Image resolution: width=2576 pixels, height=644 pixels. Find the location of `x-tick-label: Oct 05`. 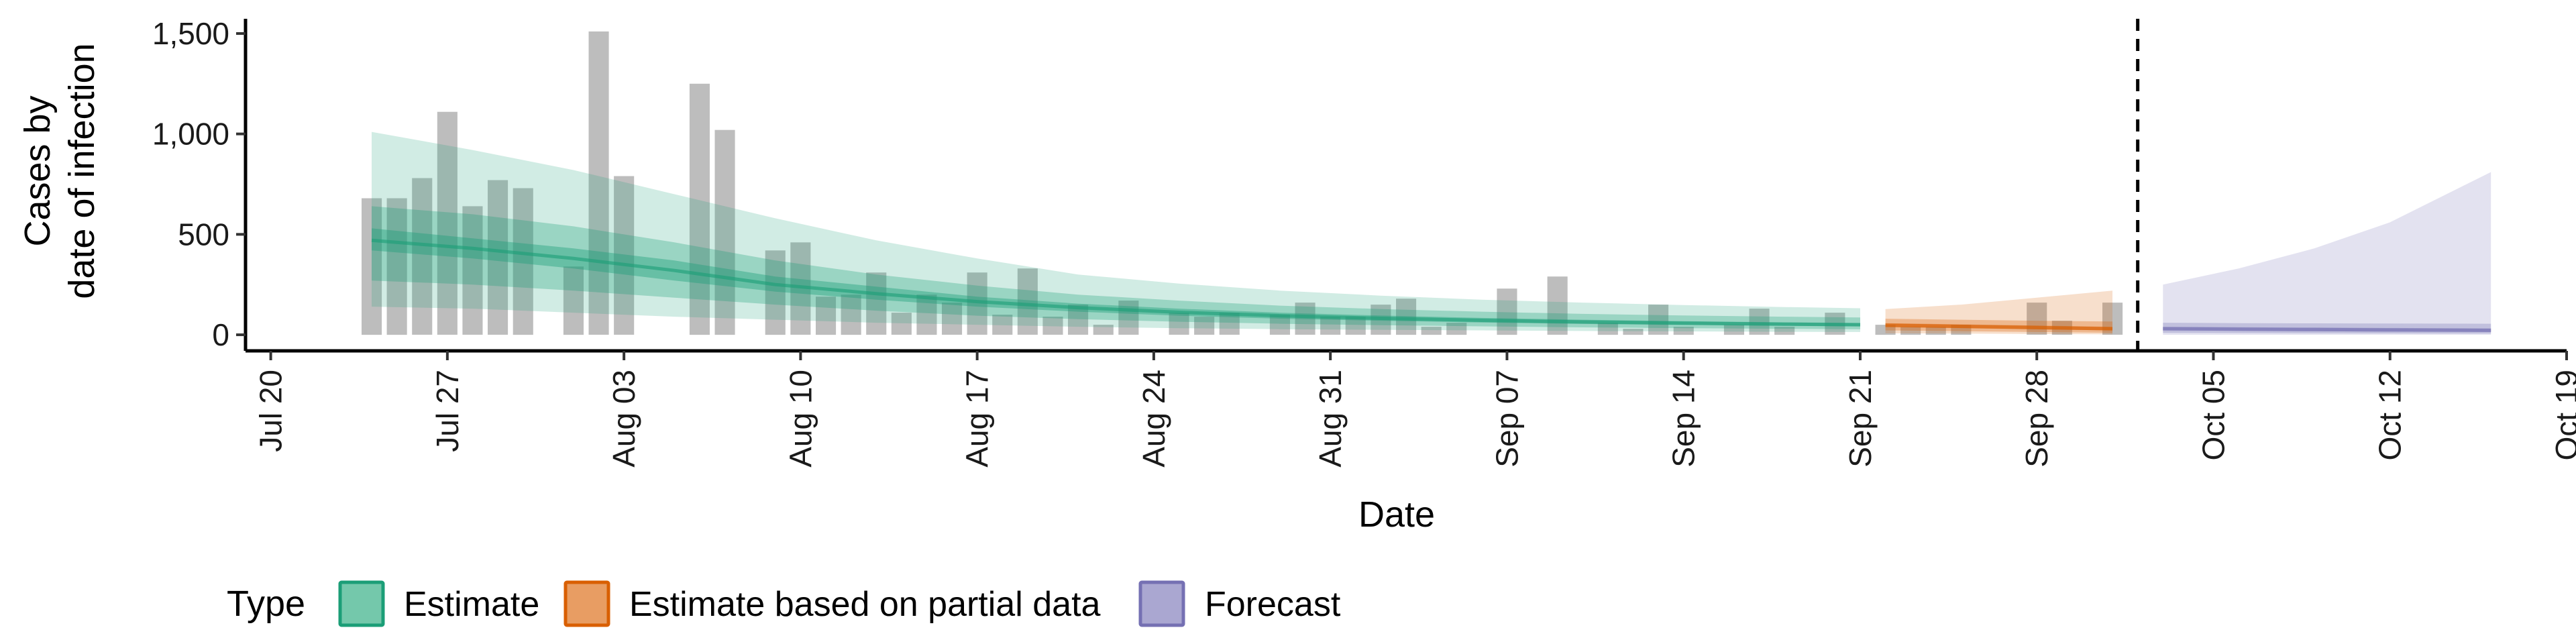

x-tick-label: Oct 05 is located at coordinates (2213, 415).